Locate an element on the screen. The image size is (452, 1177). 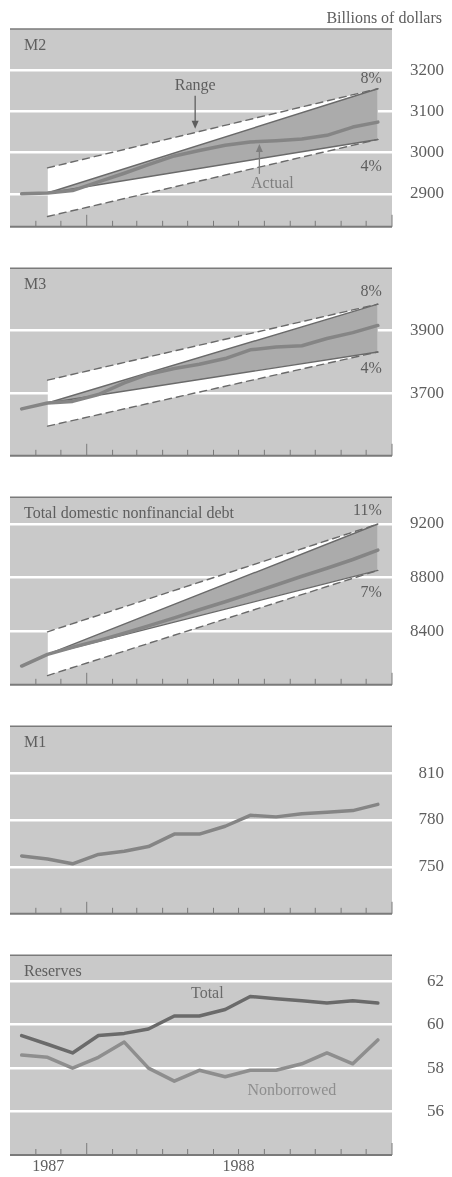
chart-title: Reserves is located at coordinates (53, 971).